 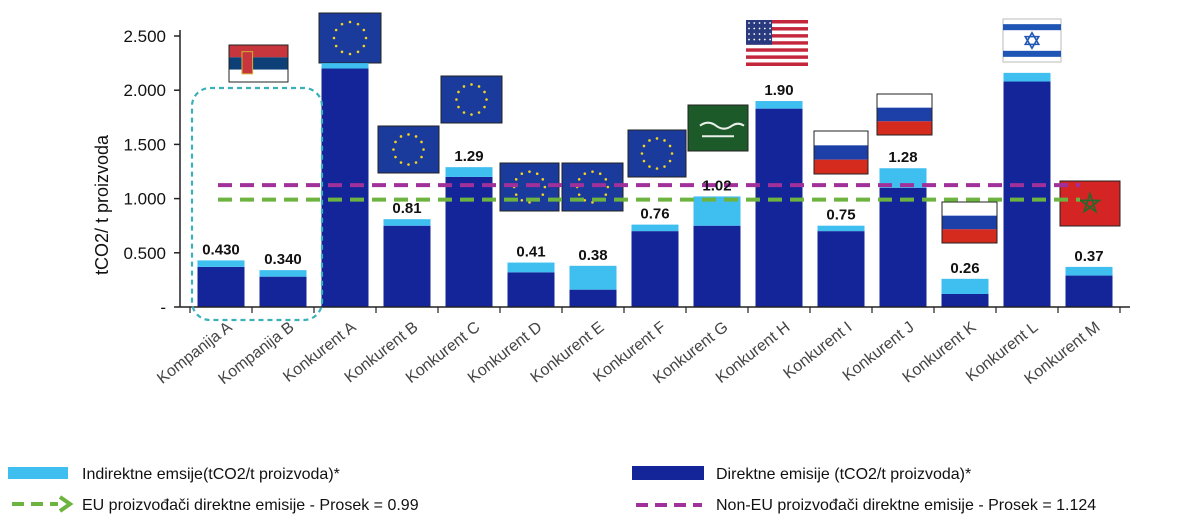 What do you see at coordinates (716, 185) in the screenshot?
I see `data-label: 1.02` at bounding box center [716, 185].